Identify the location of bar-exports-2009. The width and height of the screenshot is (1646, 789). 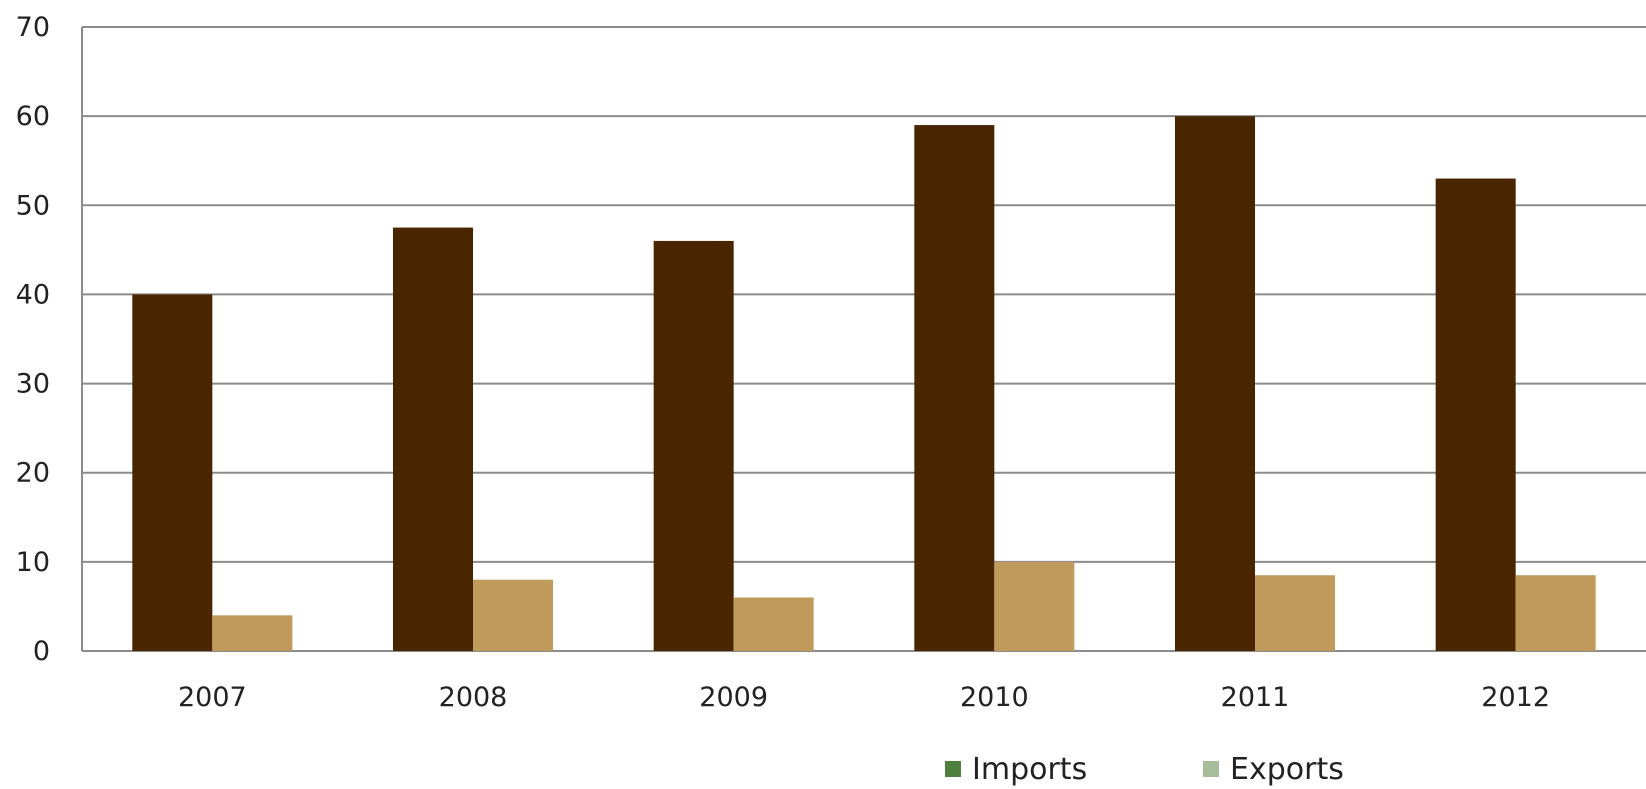
(774, 624).